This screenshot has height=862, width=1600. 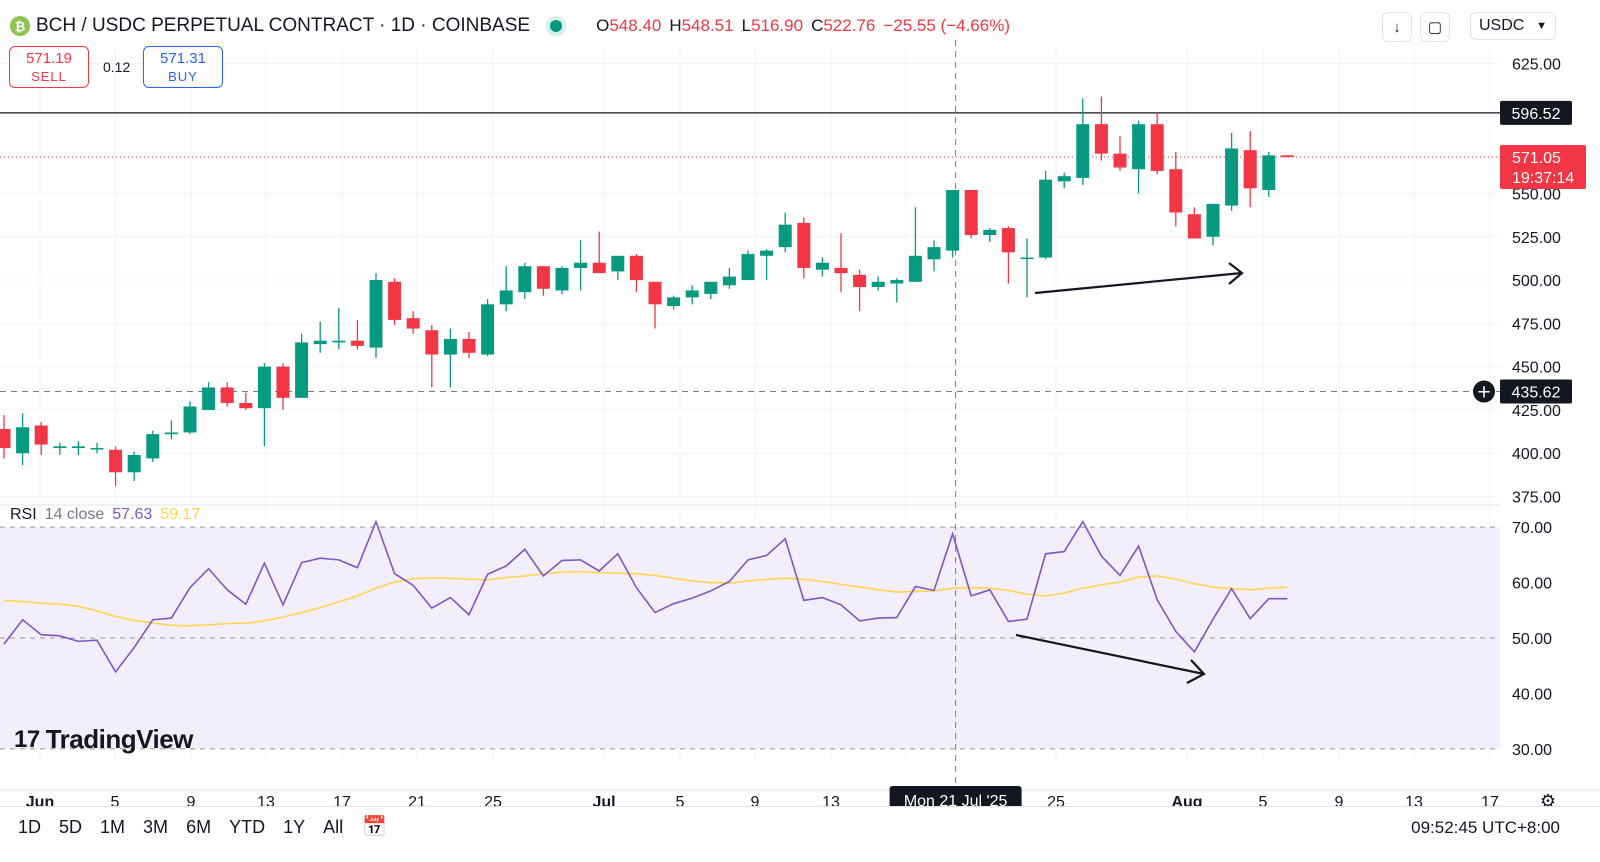 What do you see at coordinates (1397, 27) in the screenshot?
I see `download-icon: ↓` at bounding box center [1397, 27].